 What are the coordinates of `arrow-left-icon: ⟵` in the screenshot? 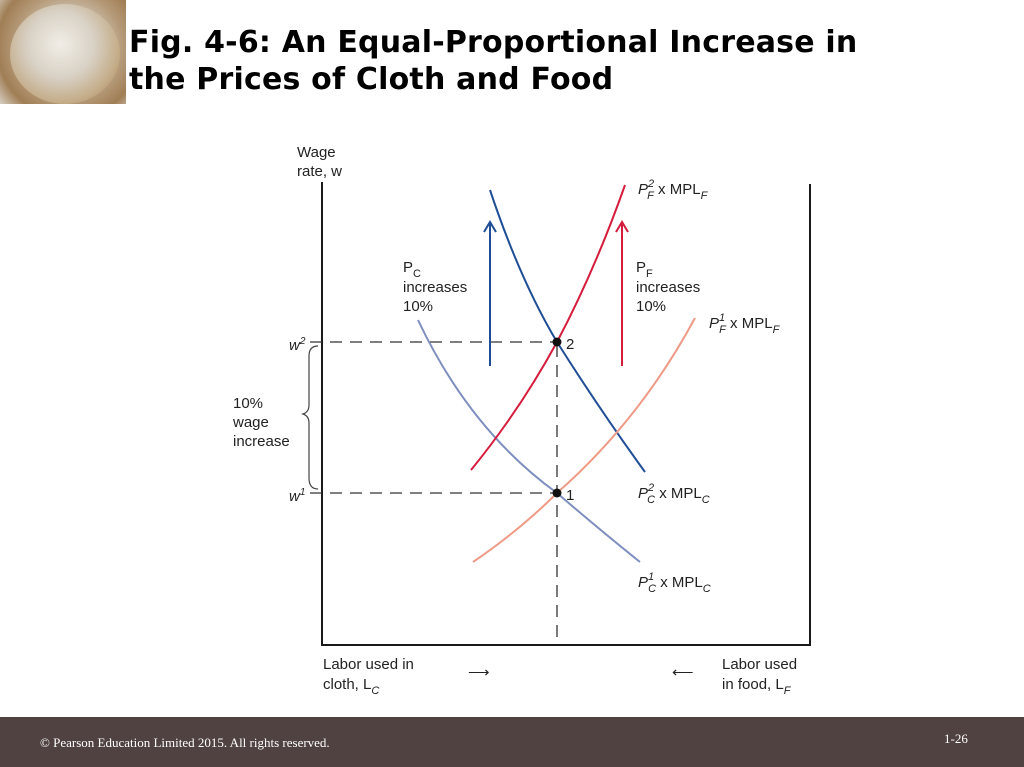 It's located at (683, 672).